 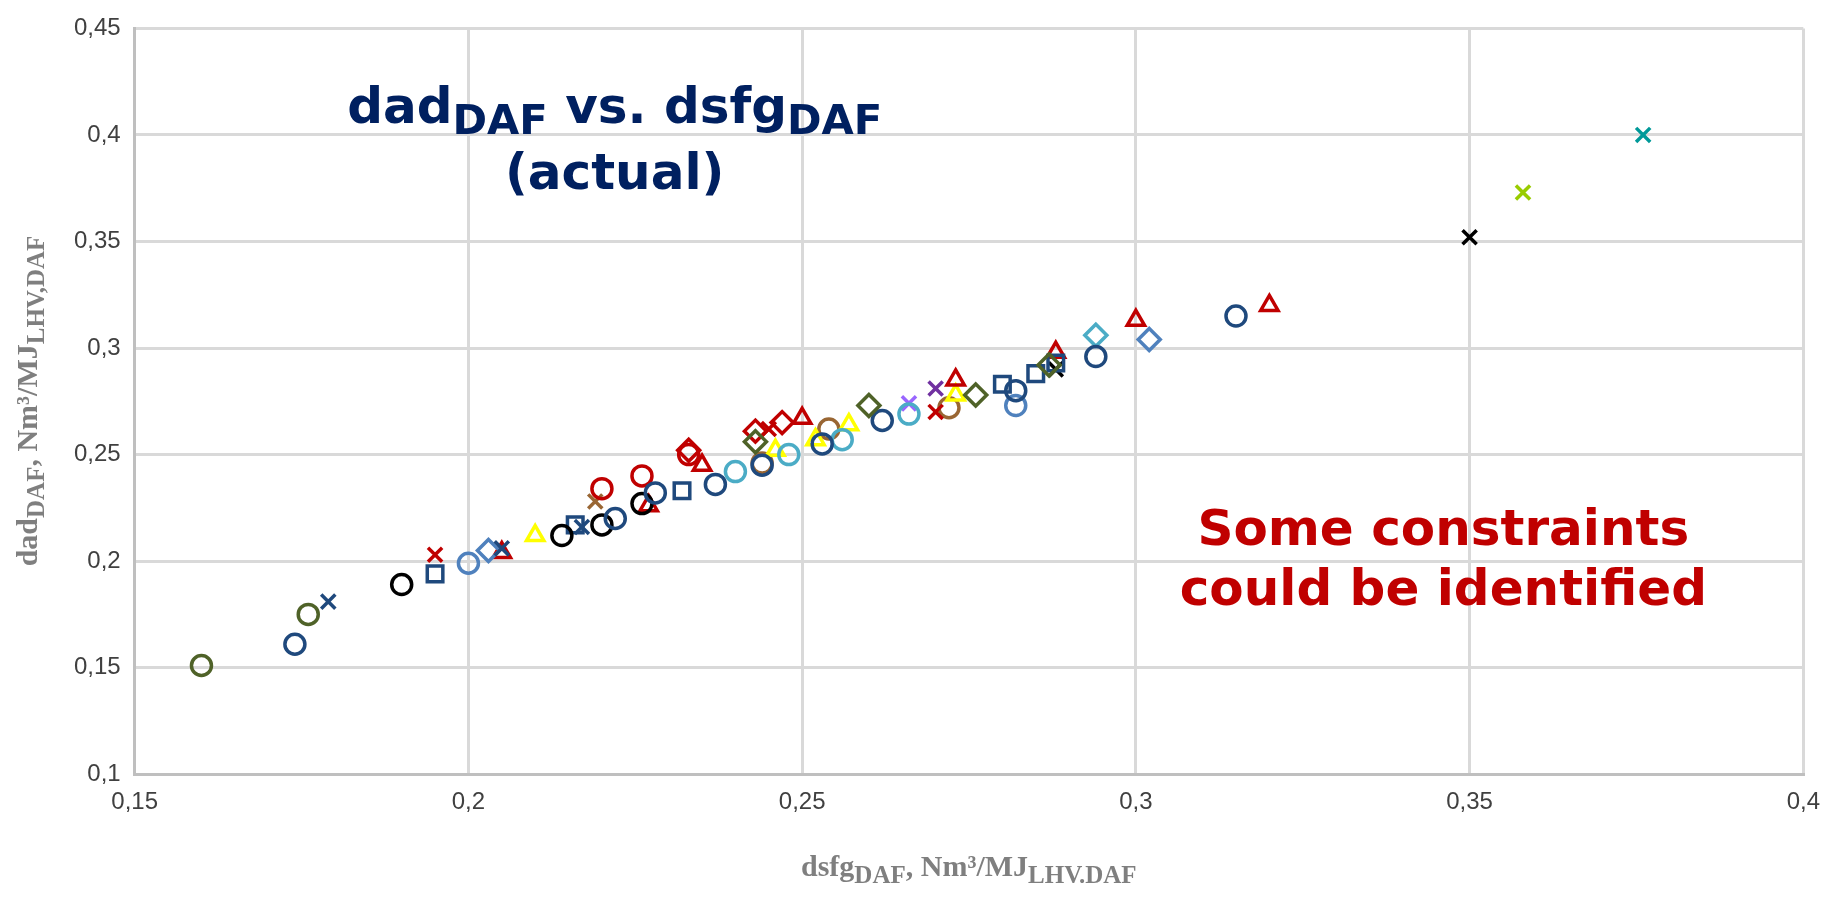 What do you see at coordinates (802, 801) in the screenshot?
I see `x-tick-label: 0,25` at bounding box center [802, 801].